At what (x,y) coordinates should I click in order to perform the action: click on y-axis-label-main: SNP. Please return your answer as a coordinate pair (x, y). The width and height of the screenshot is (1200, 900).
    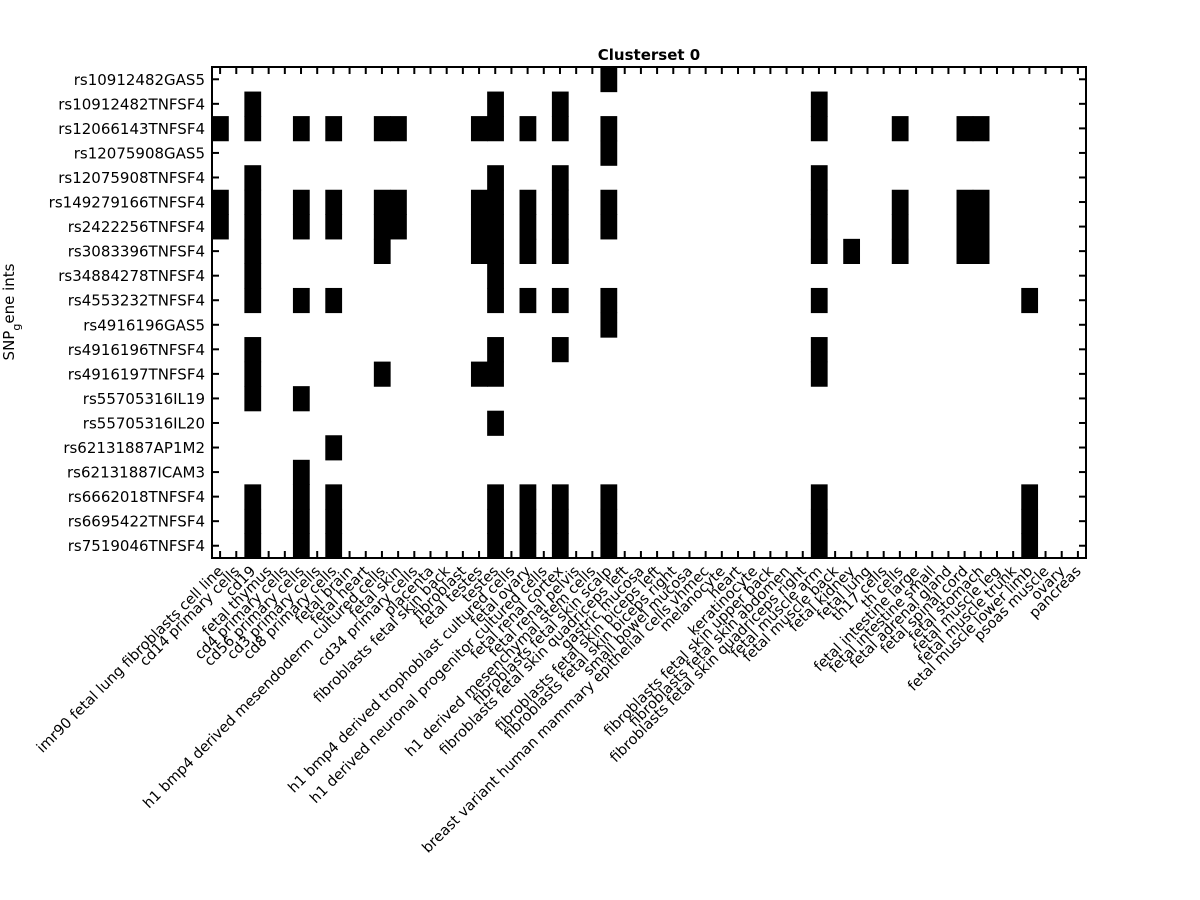
    Looking at the image, I should click on (9, 346).